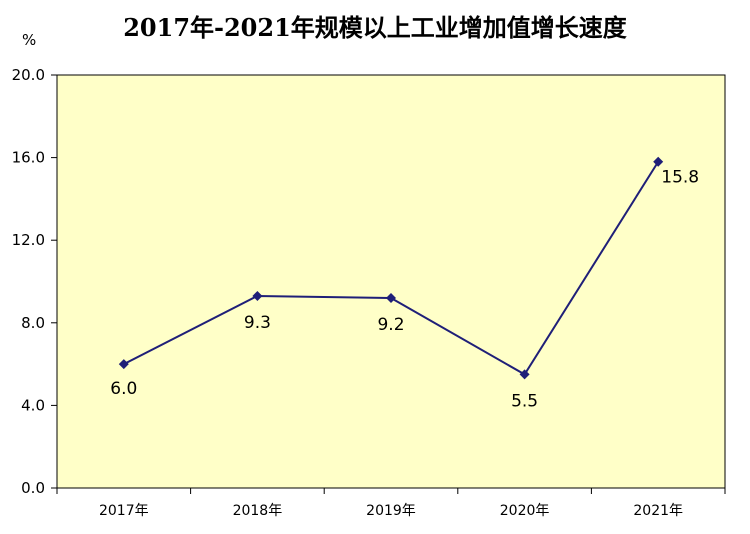 This screenshot has width=750, height=534. Describe the element at coordinates (33, 405) in the screenshot. I see `y-tick-label: 4.0` at that location.